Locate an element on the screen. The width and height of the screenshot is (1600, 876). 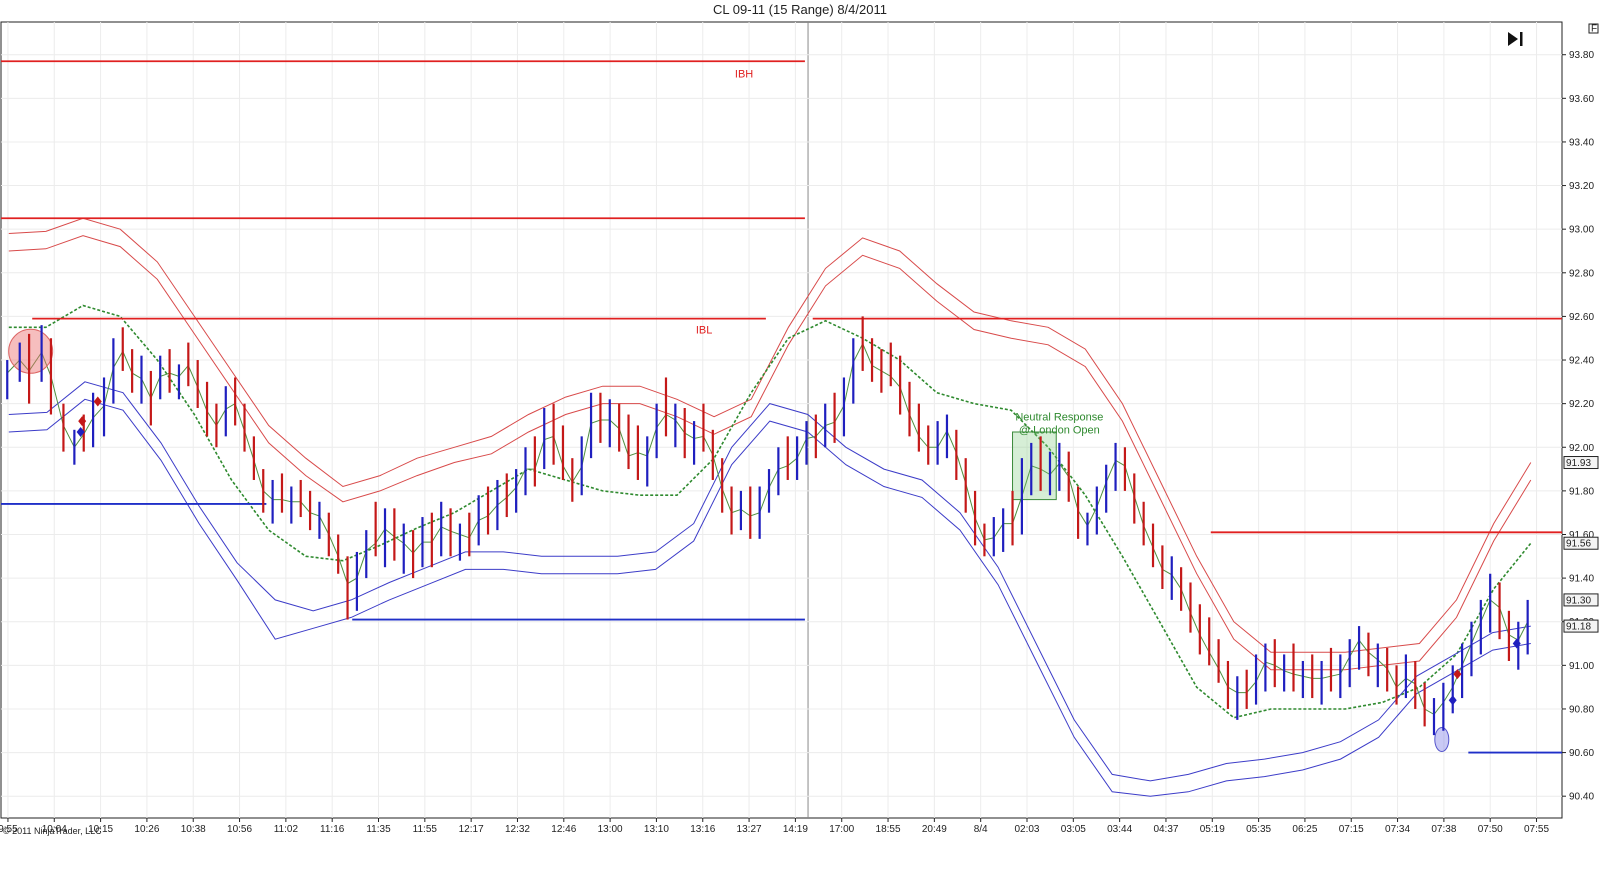
price-marker-label: 91.30 is located at coordinates (1578, 600).